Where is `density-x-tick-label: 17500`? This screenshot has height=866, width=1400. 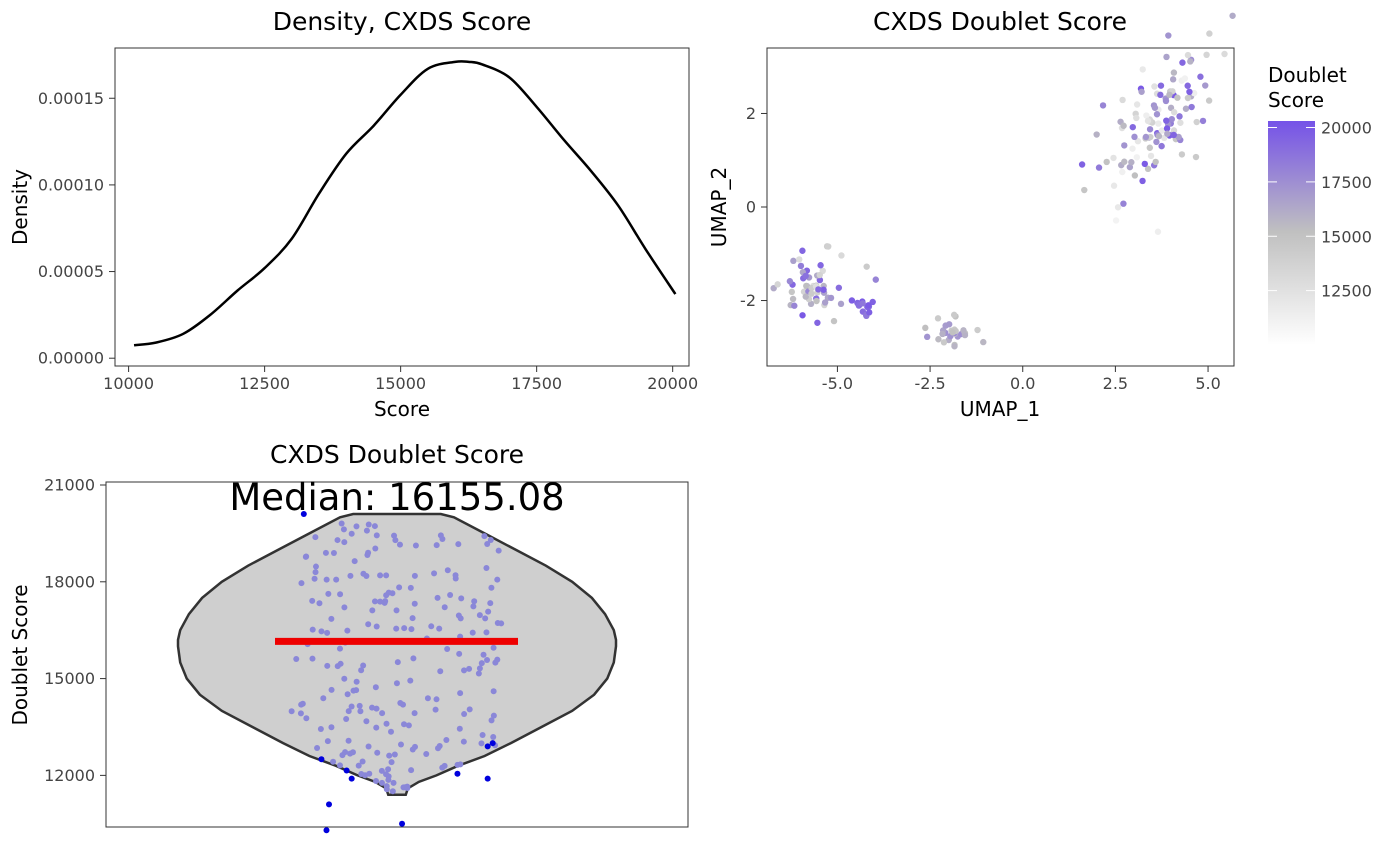
density-x-tick-label: 17500 is located at coordinates (536, 383).